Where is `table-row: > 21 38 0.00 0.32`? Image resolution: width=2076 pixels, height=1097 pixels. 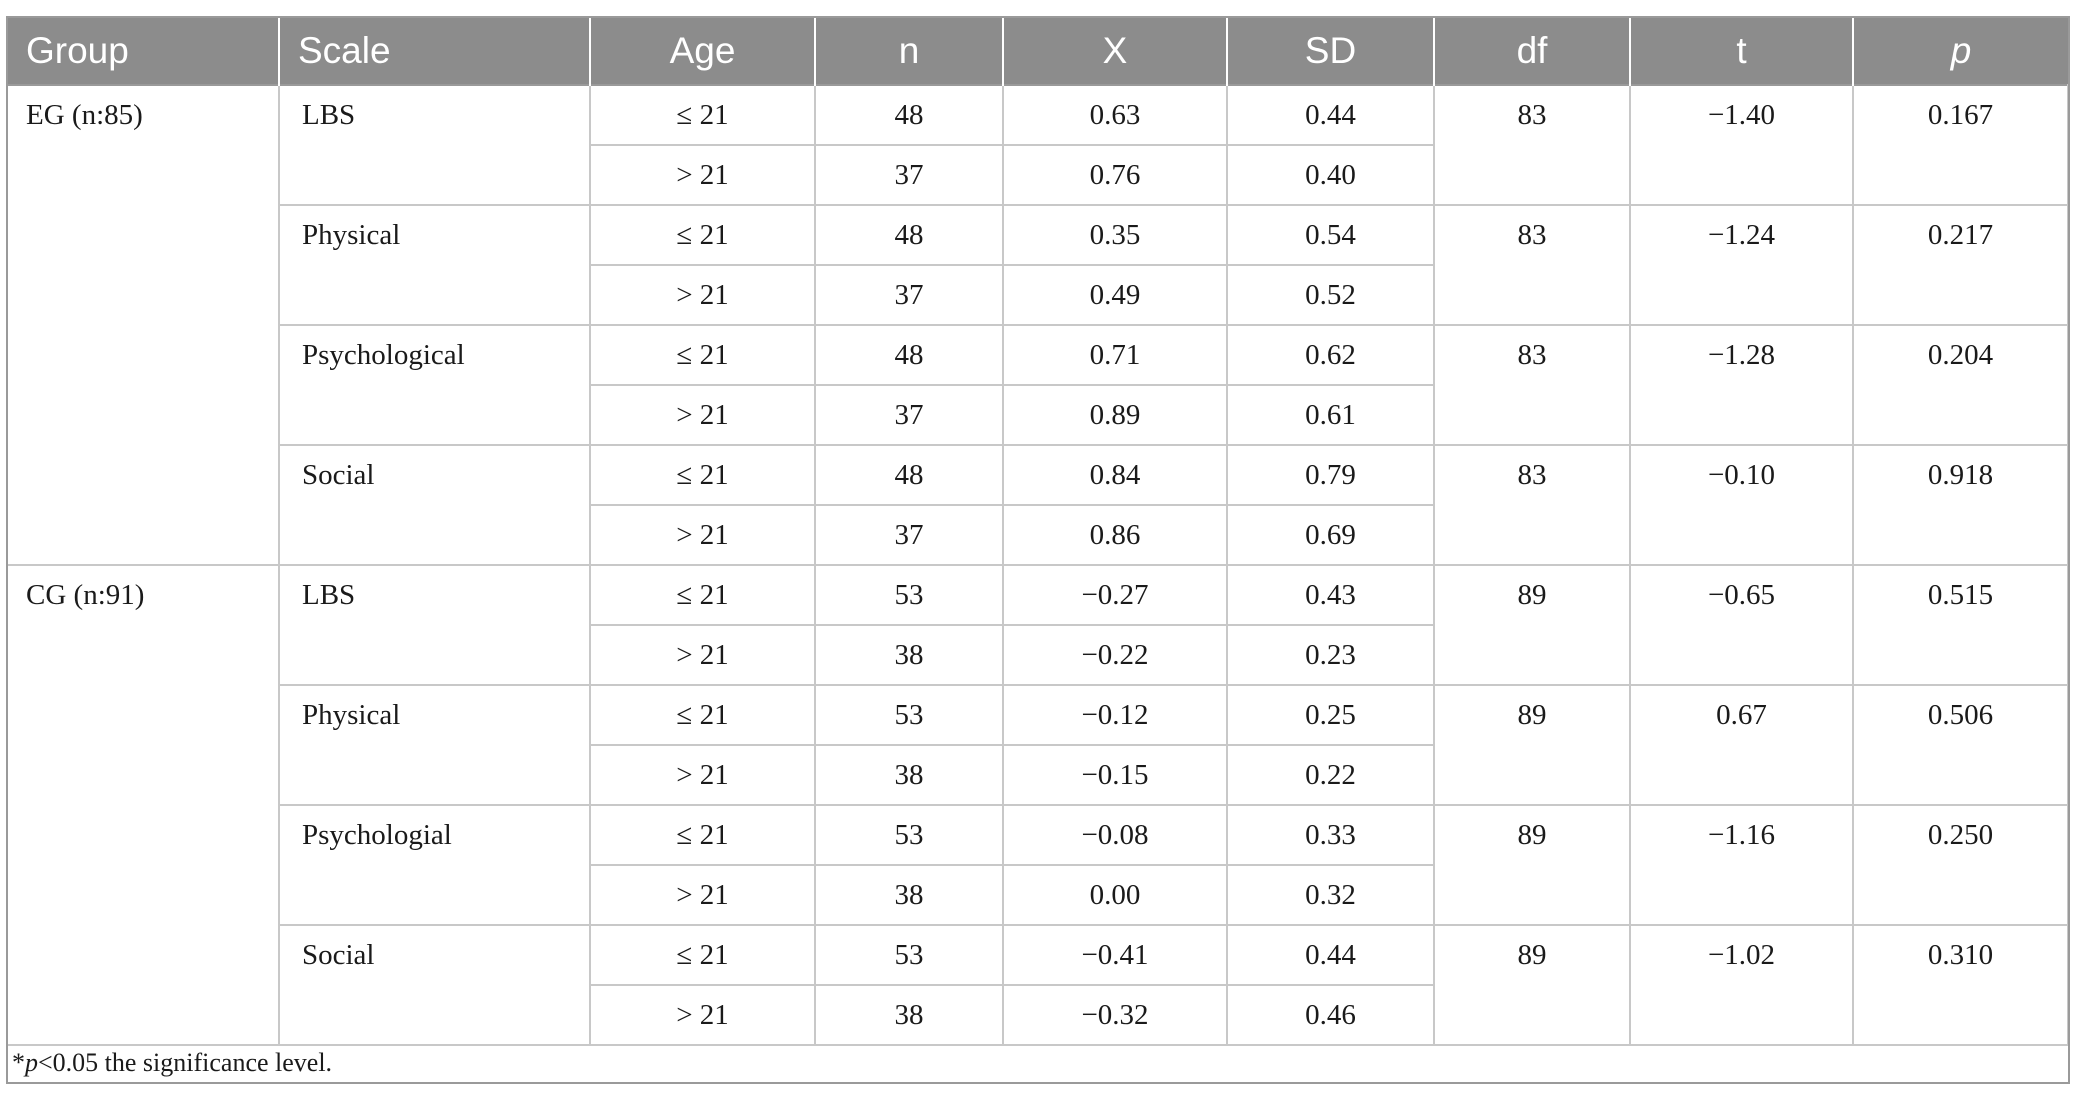
table-row: > 21 38 0.00 0.32 is located at coordinates (1038, 895).